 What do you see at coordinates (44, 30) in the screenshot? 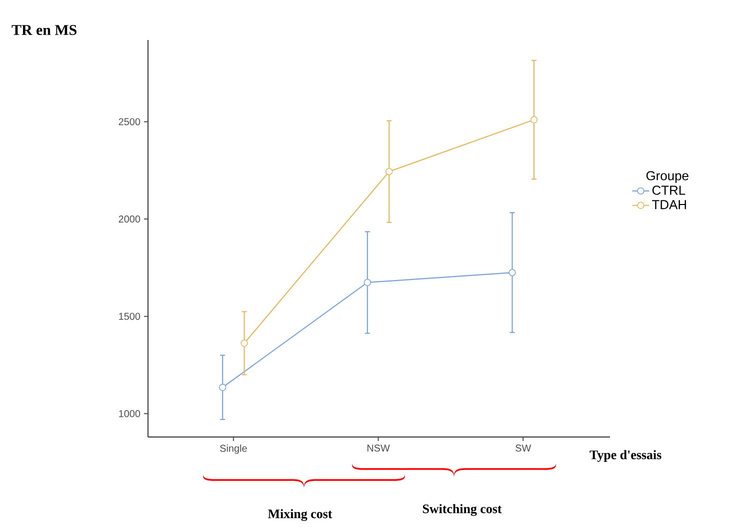
I see `chart-title: TR en MS` at bounding box center [44, 30].